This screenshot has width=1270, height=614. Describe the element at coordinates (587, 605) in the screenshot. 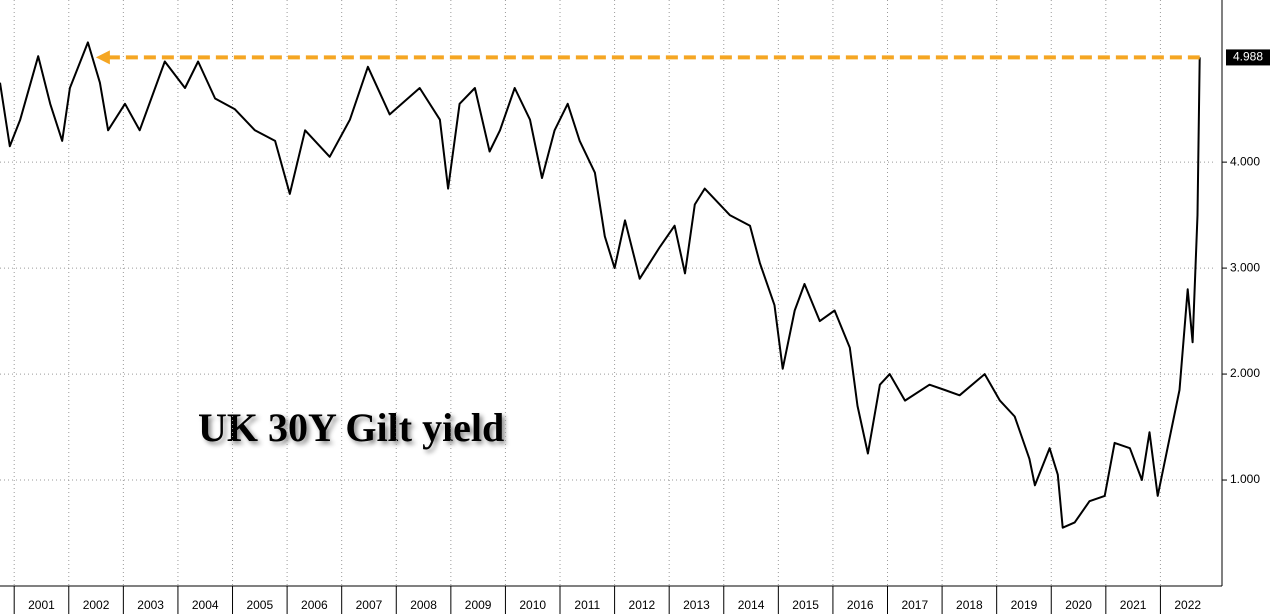

I see `x-tick-label: 2011` at that location.